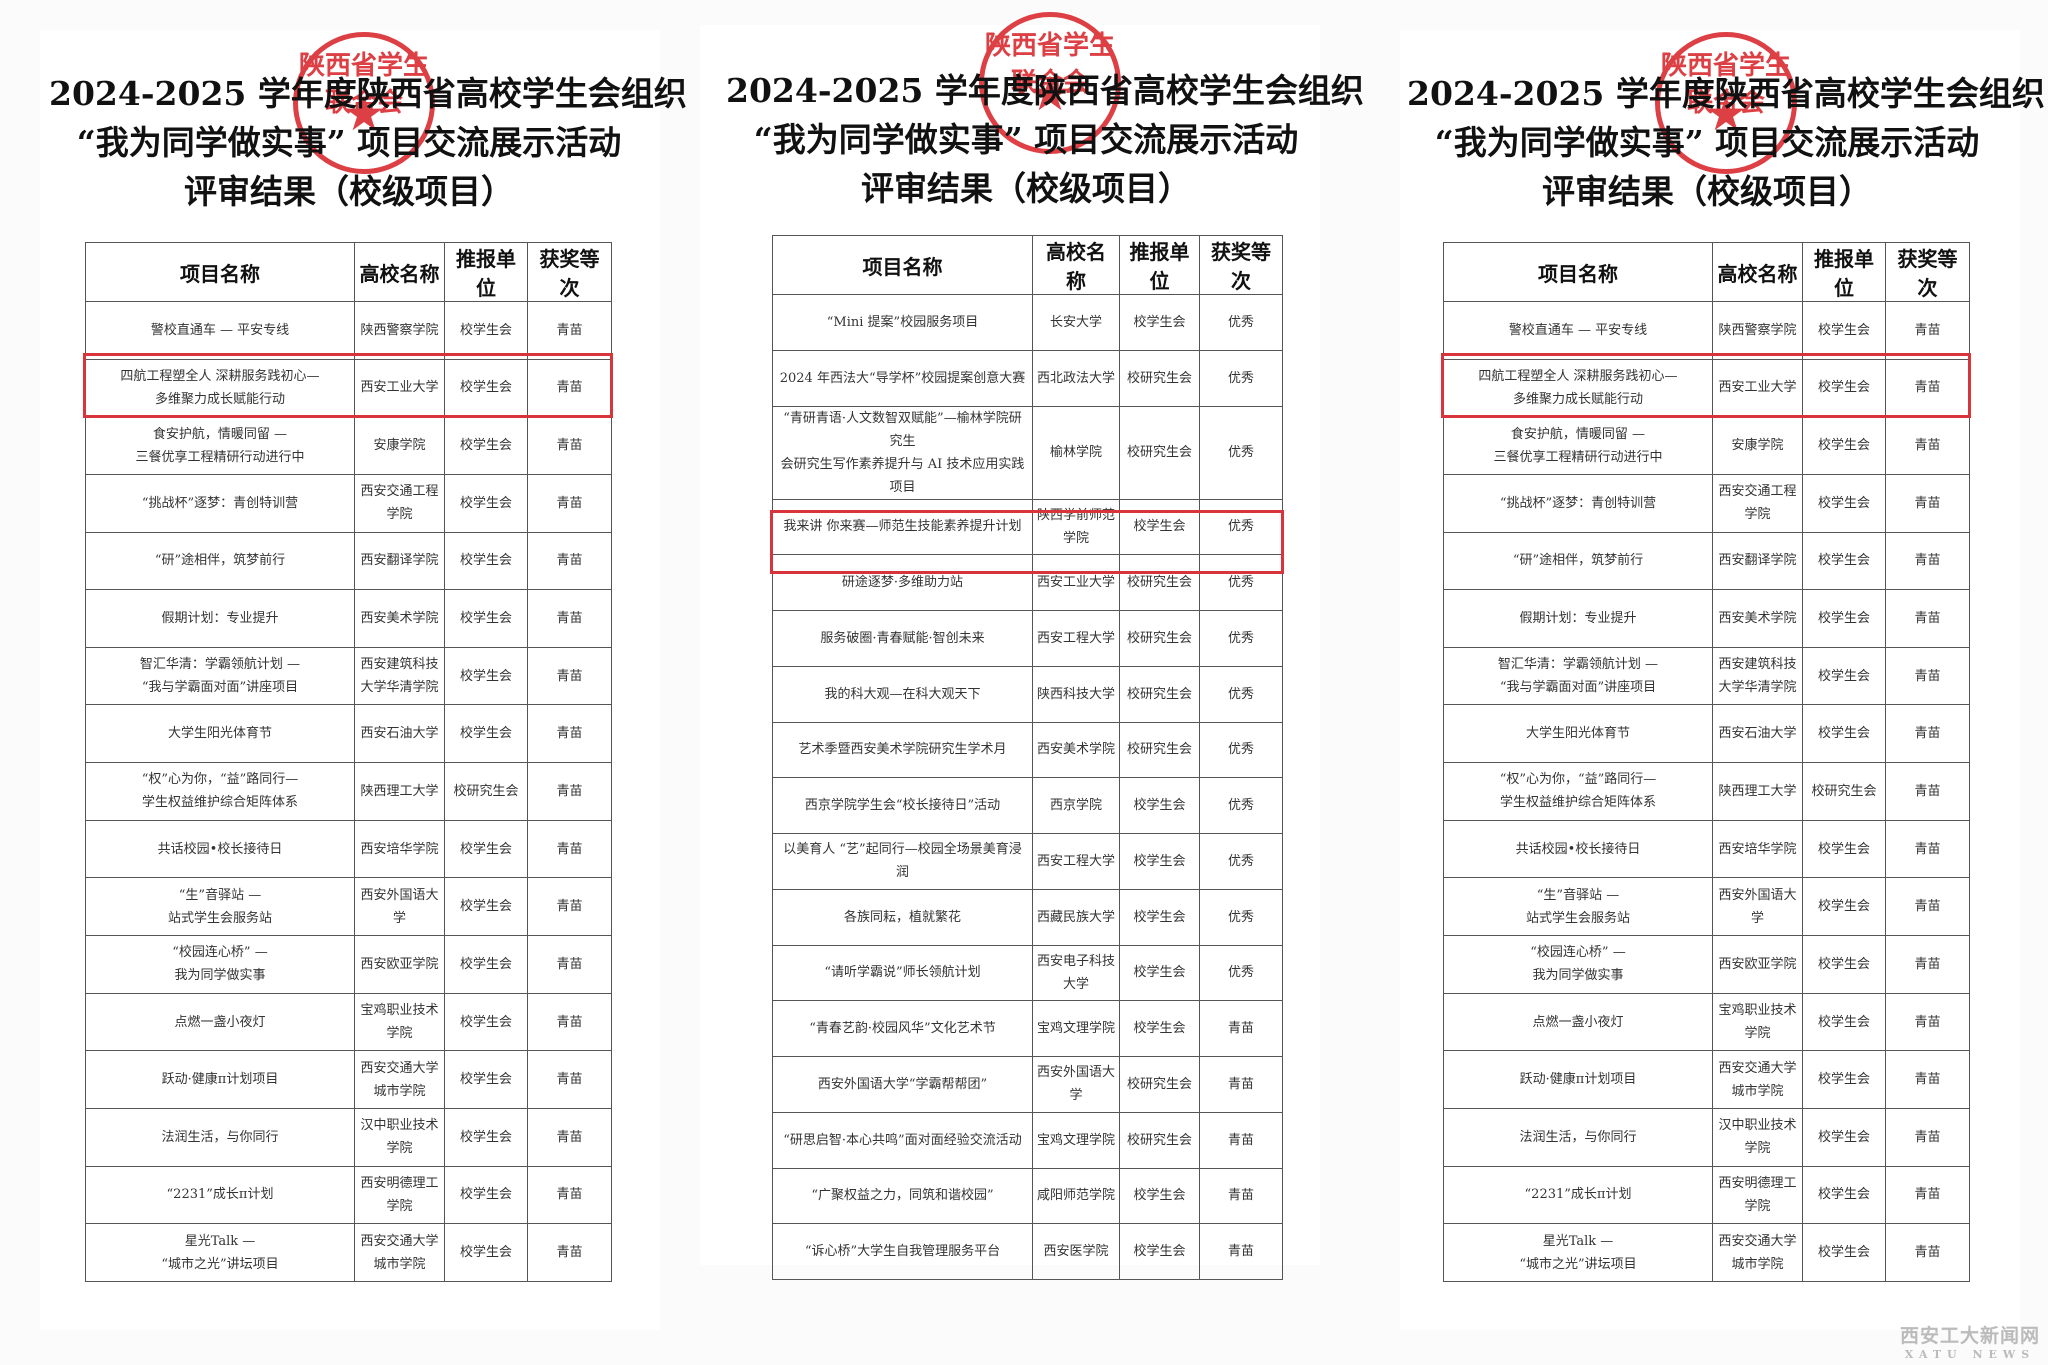  I want to click on table-row: 研途逐梦·多维助力站 西安工业大学 校研究生会 优秀, so click(1027, 582).